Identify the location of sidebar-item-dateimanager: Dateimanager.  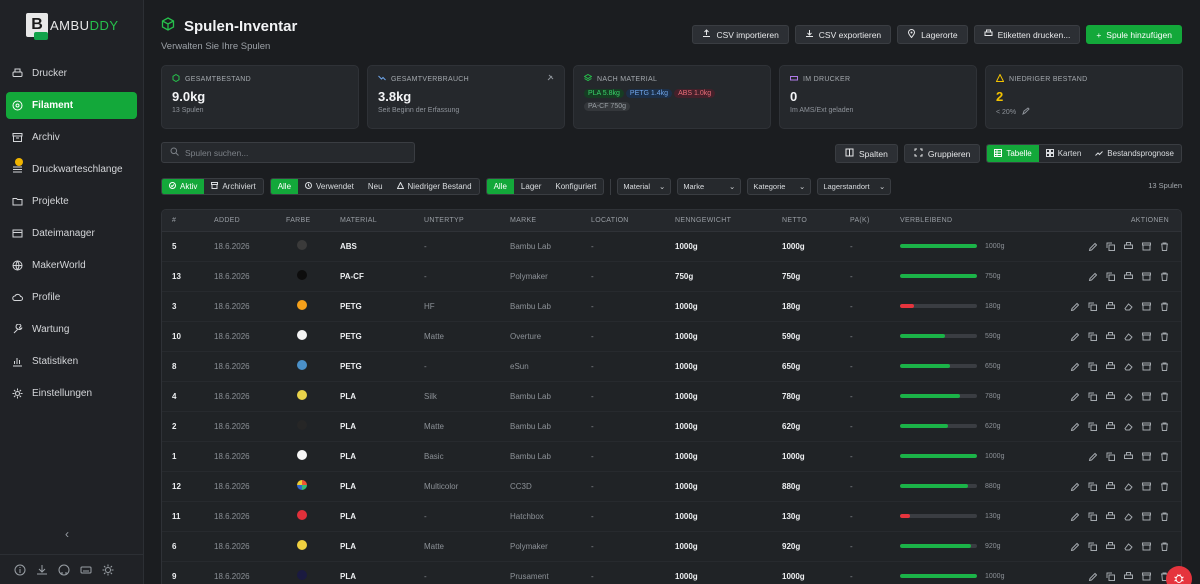
(71, 233).